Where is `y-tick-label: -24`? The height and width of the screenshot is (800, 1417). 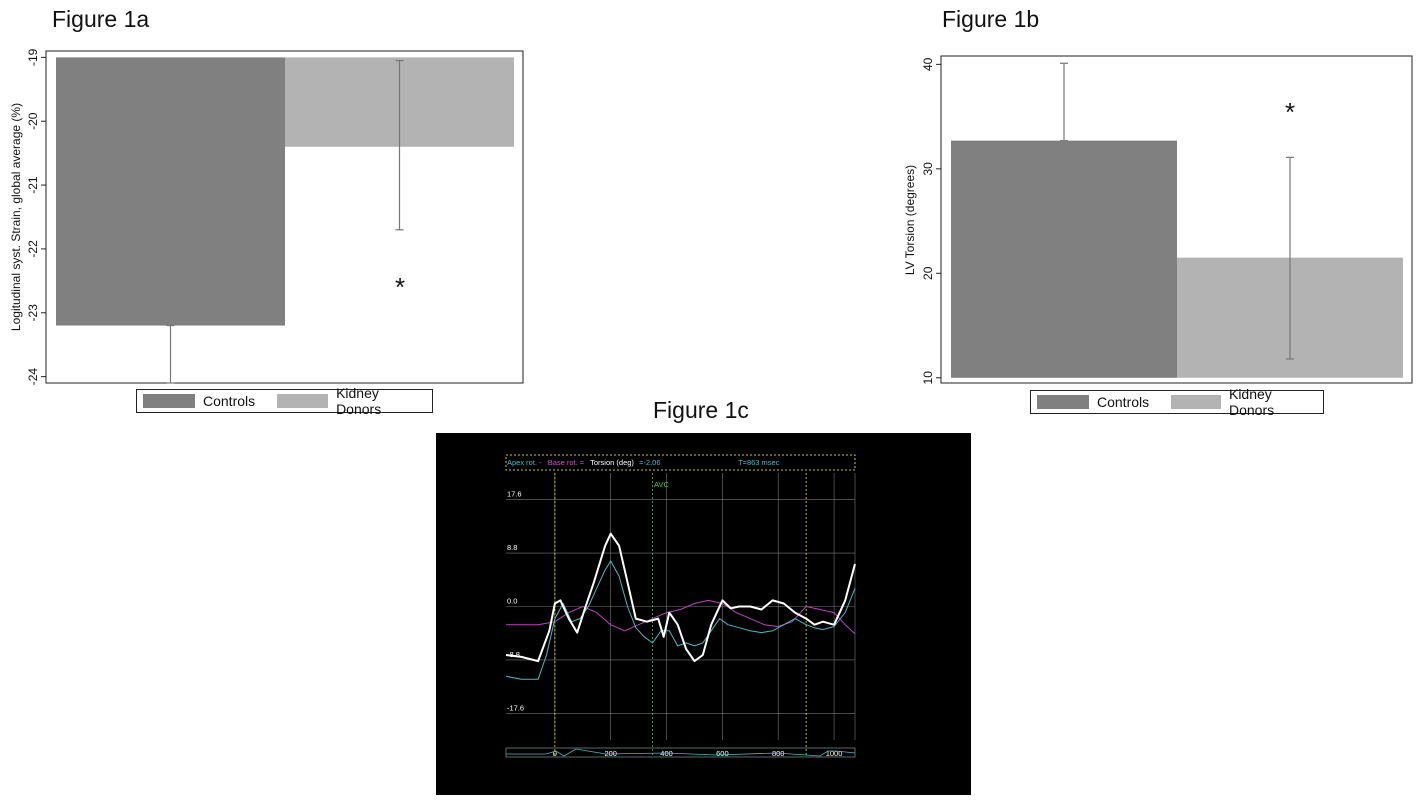
y-tick-label: -24 is located at coordinates (33, 377).